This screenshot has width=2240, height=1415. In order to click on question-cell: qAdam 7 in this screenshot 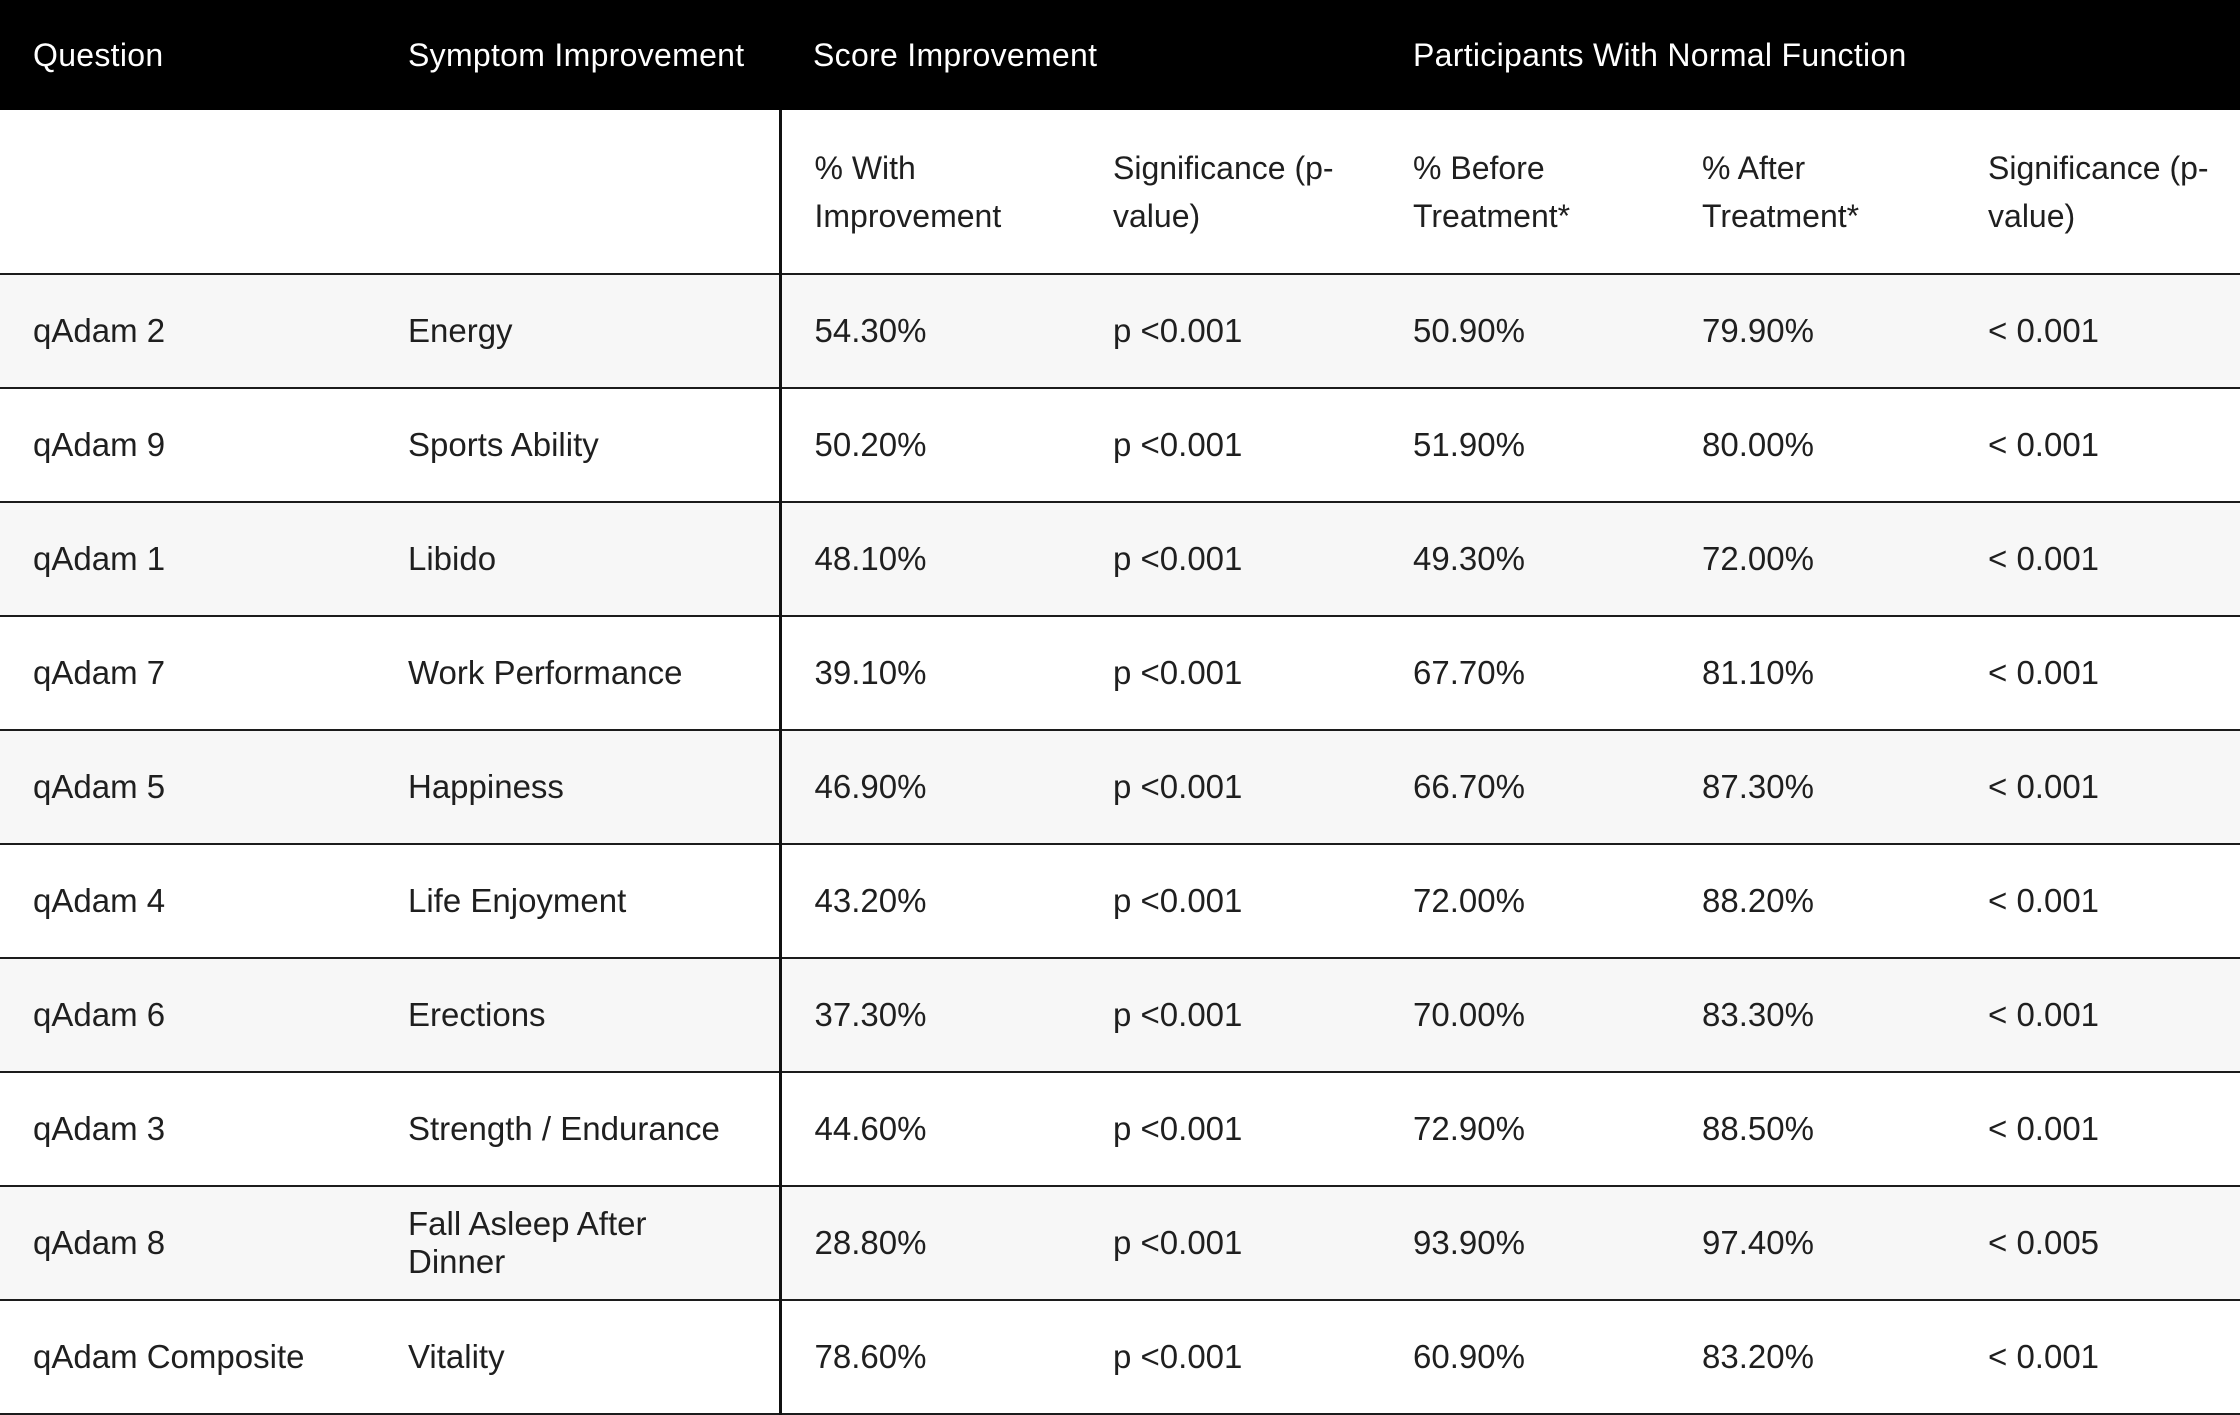, I will do `click(187, 673)`.